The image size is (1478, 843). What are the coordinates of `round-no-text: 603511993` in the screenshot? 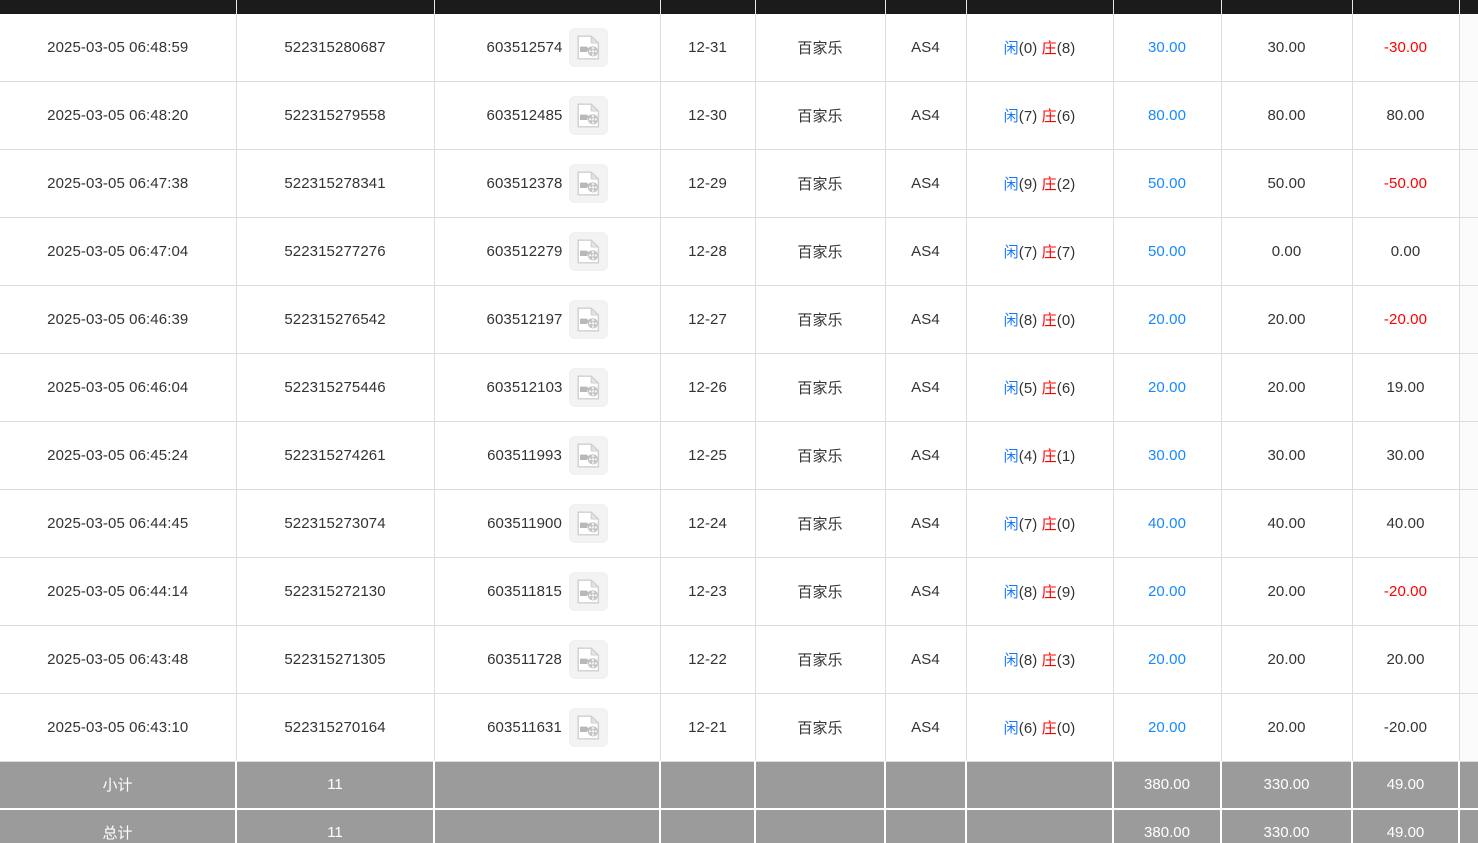 It's located at (524, 455).